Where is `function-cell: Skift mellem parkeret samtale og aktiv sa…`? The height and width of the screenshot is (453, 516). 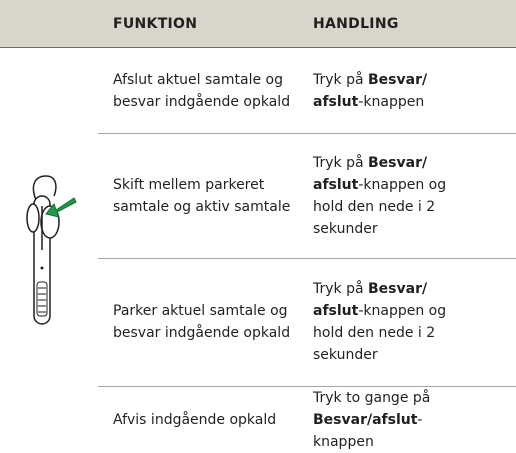 function-cell: Skift mellem parkeret samtale og aktiv sa… is located at coordinates (201, 196).